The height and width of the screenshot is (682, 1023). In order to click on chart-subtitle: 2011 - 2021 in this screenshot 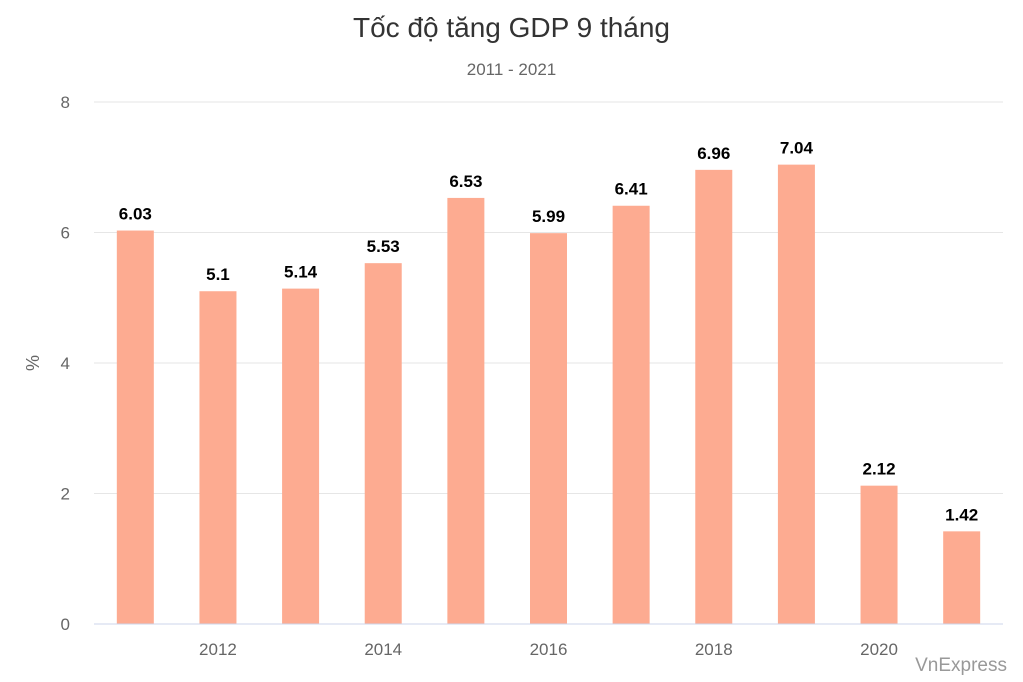, I will do `click(511, 69)`.